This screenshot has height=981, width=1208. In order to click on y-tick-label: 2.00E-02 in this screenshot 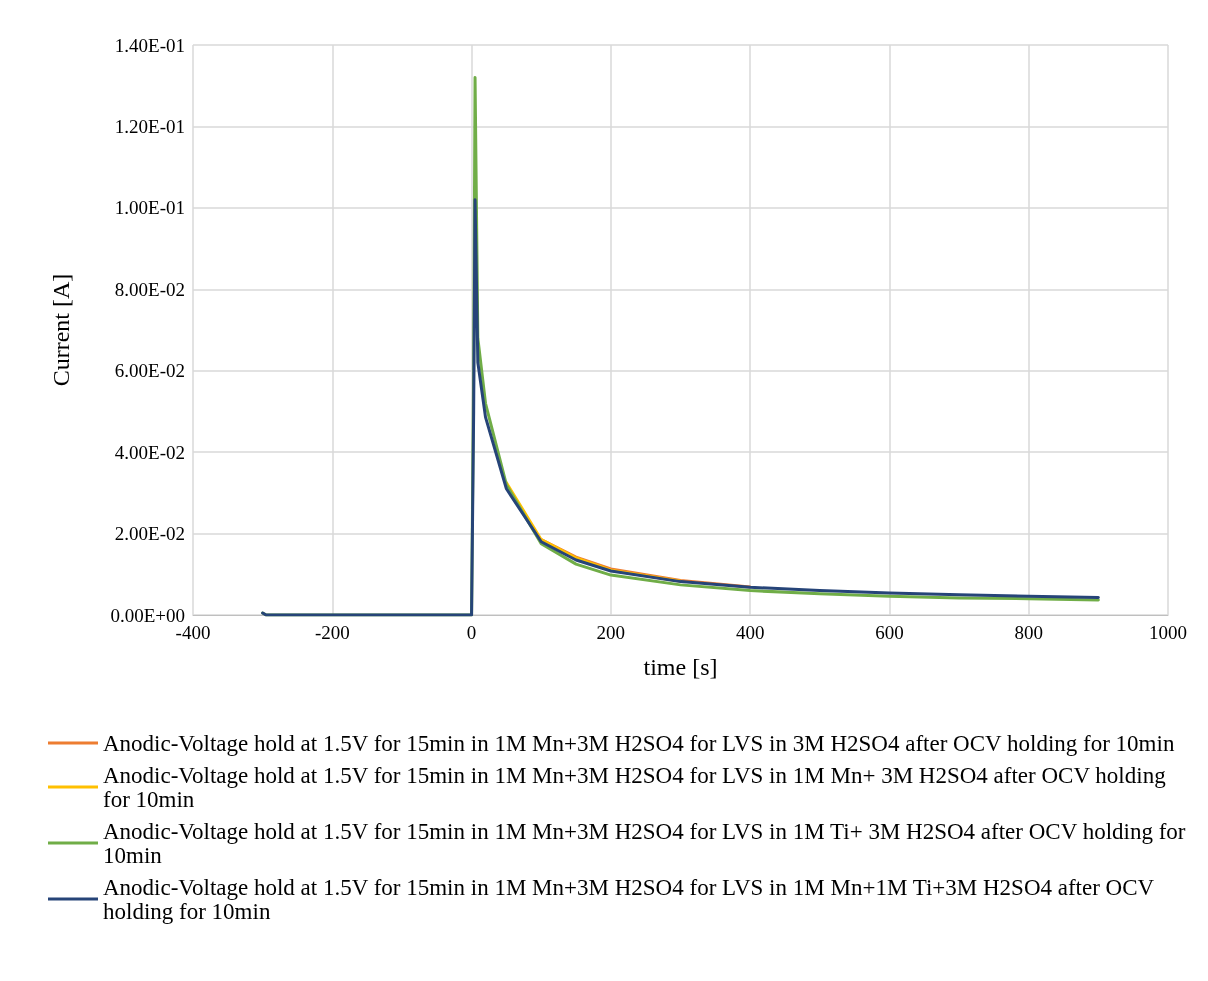, I will do `click(149, 534)`.